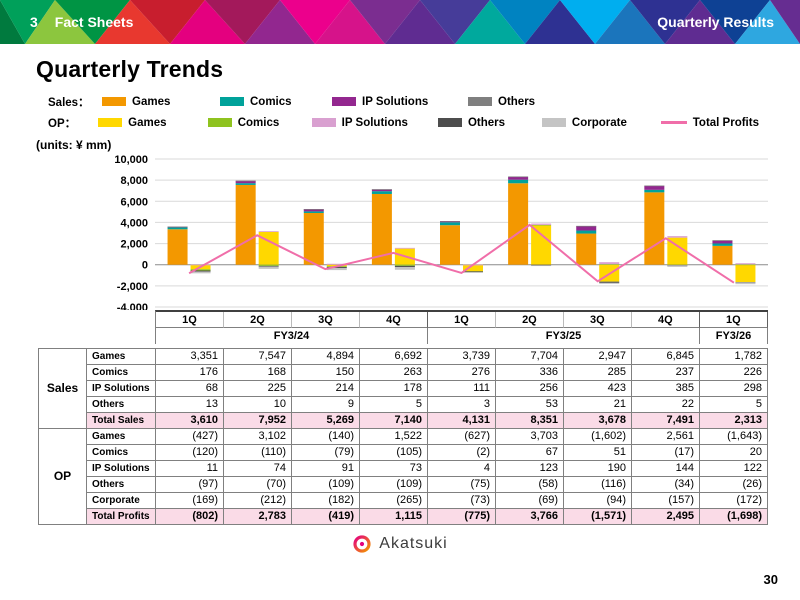  What do you see at coordinates (665, 436) in the screenshot?
I see `table-cell: 2,561` at bounding box center [665, 436].